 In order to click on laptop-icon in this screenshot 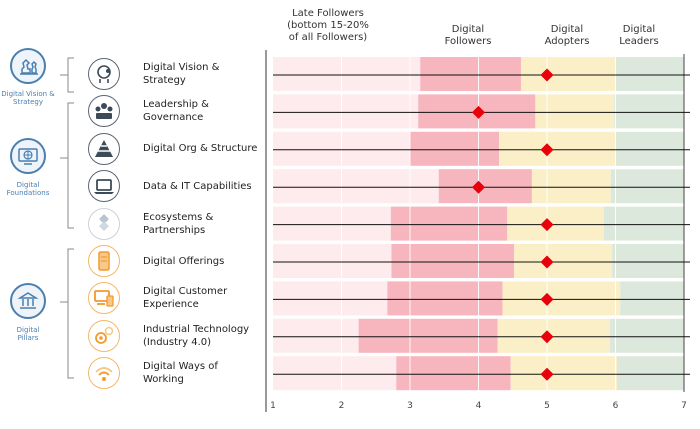, I will do `click(104, 186)`.